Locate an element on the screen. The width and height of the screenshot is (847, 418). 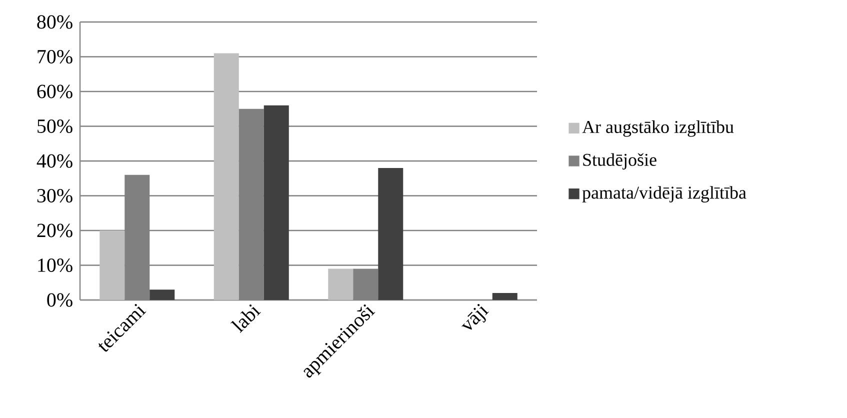
x-tick-label: labi is located at coordinates (245, 318).